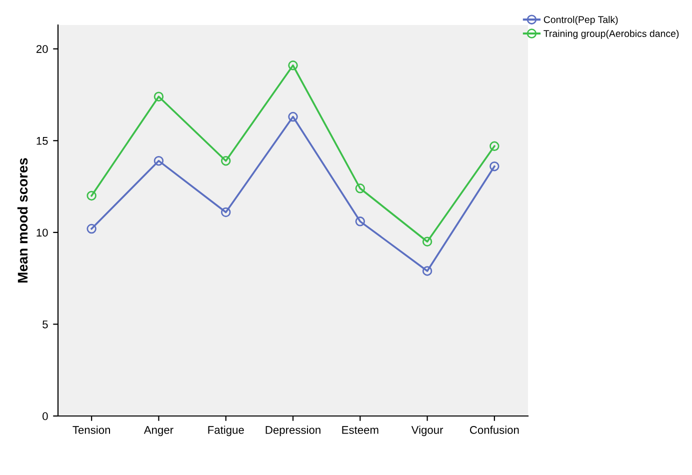 The width and height of the screenshot is (692, 475). What do you see at coordinates (42, 141) in the screenshot?
I see `y-tick-label: 15` at bounding box center [42, 141].